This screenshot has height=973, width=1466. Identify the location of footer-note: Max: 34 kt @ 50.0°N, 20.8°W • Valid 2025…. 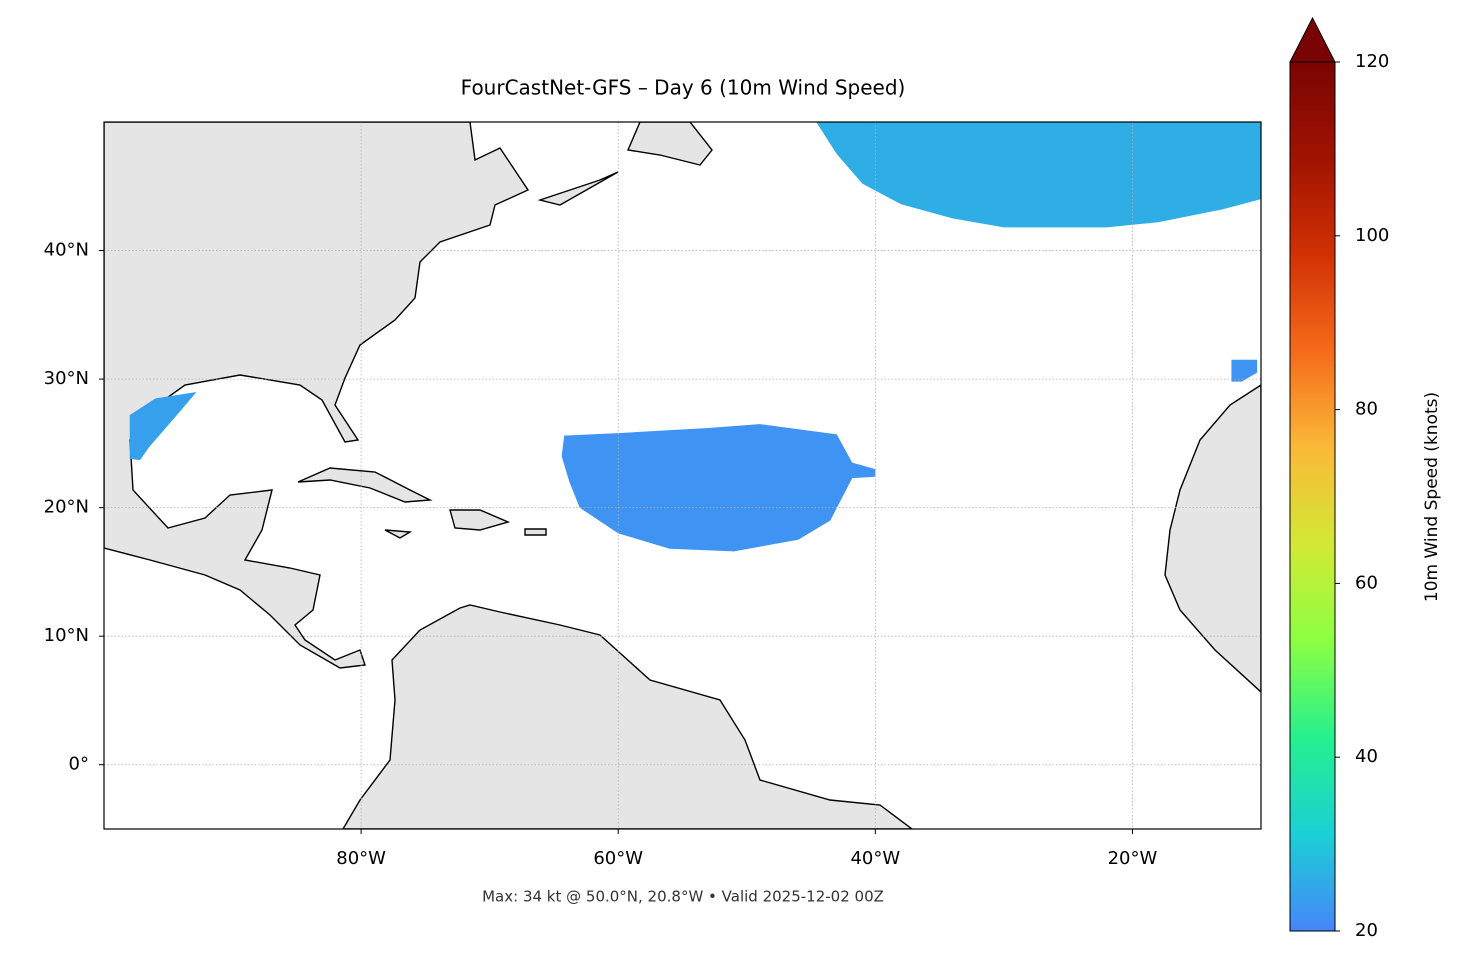
(683, 897).